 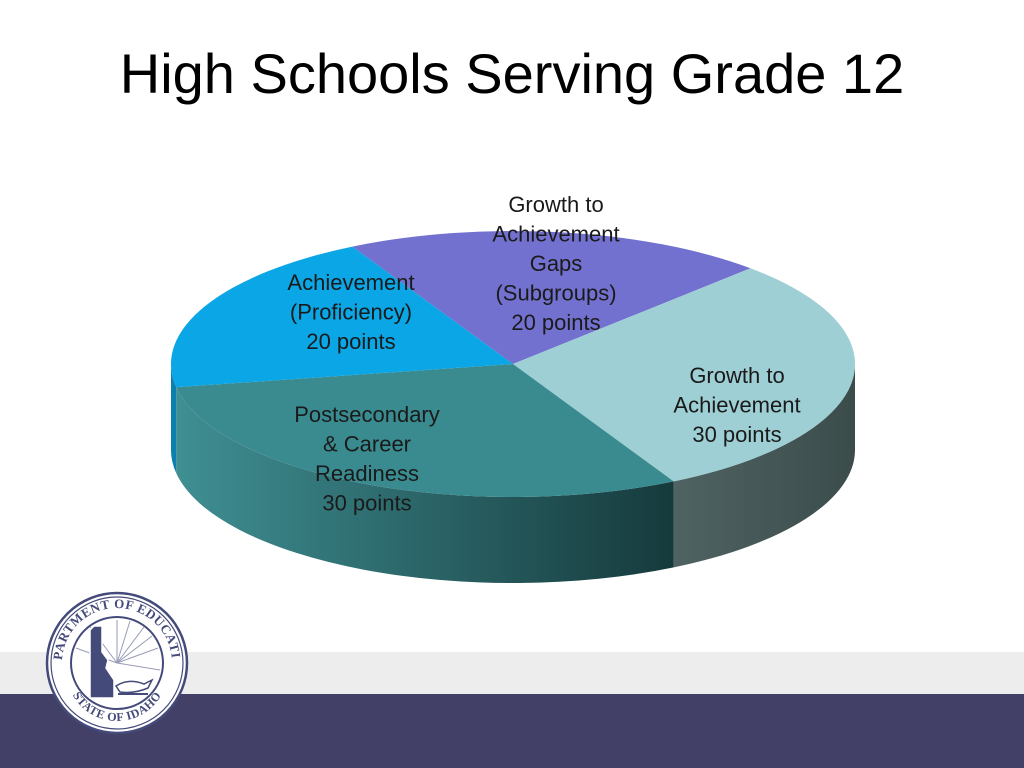 I want to click on pie-slice-label-2: Growth to Achievement 30 points, so click(x=736, y=405).